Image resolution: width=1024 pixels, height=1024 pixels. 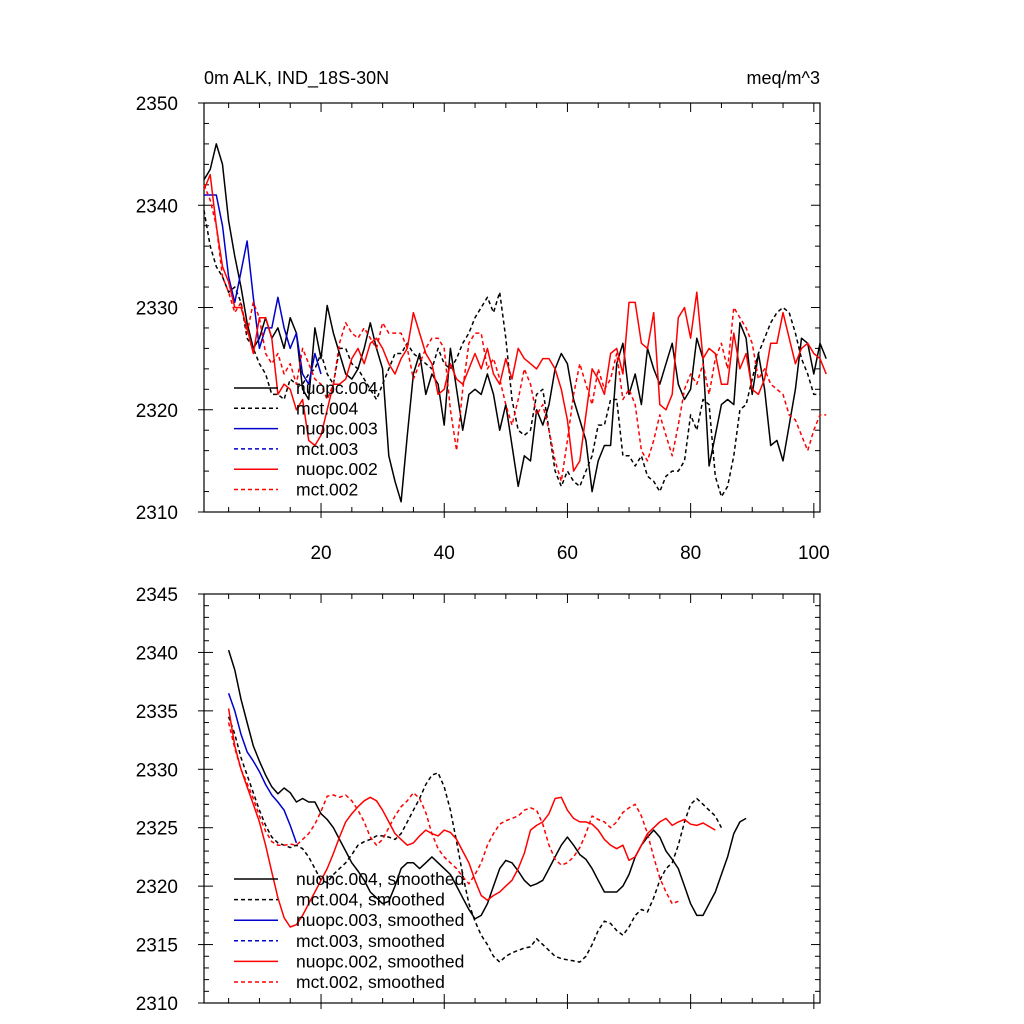 I want to click on legend-label: mct.002, smoothed, so click(x=370, y=982).